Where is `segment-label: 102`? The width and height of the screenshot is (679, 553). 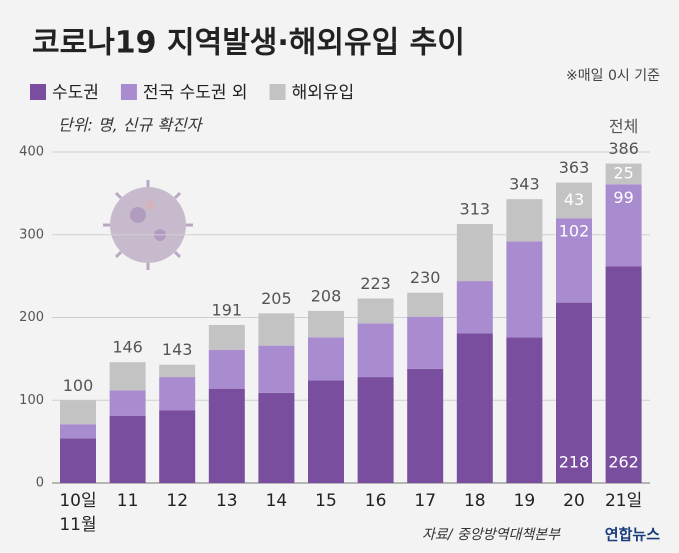 segment-label: 102 is located at coordinates (574, 231).